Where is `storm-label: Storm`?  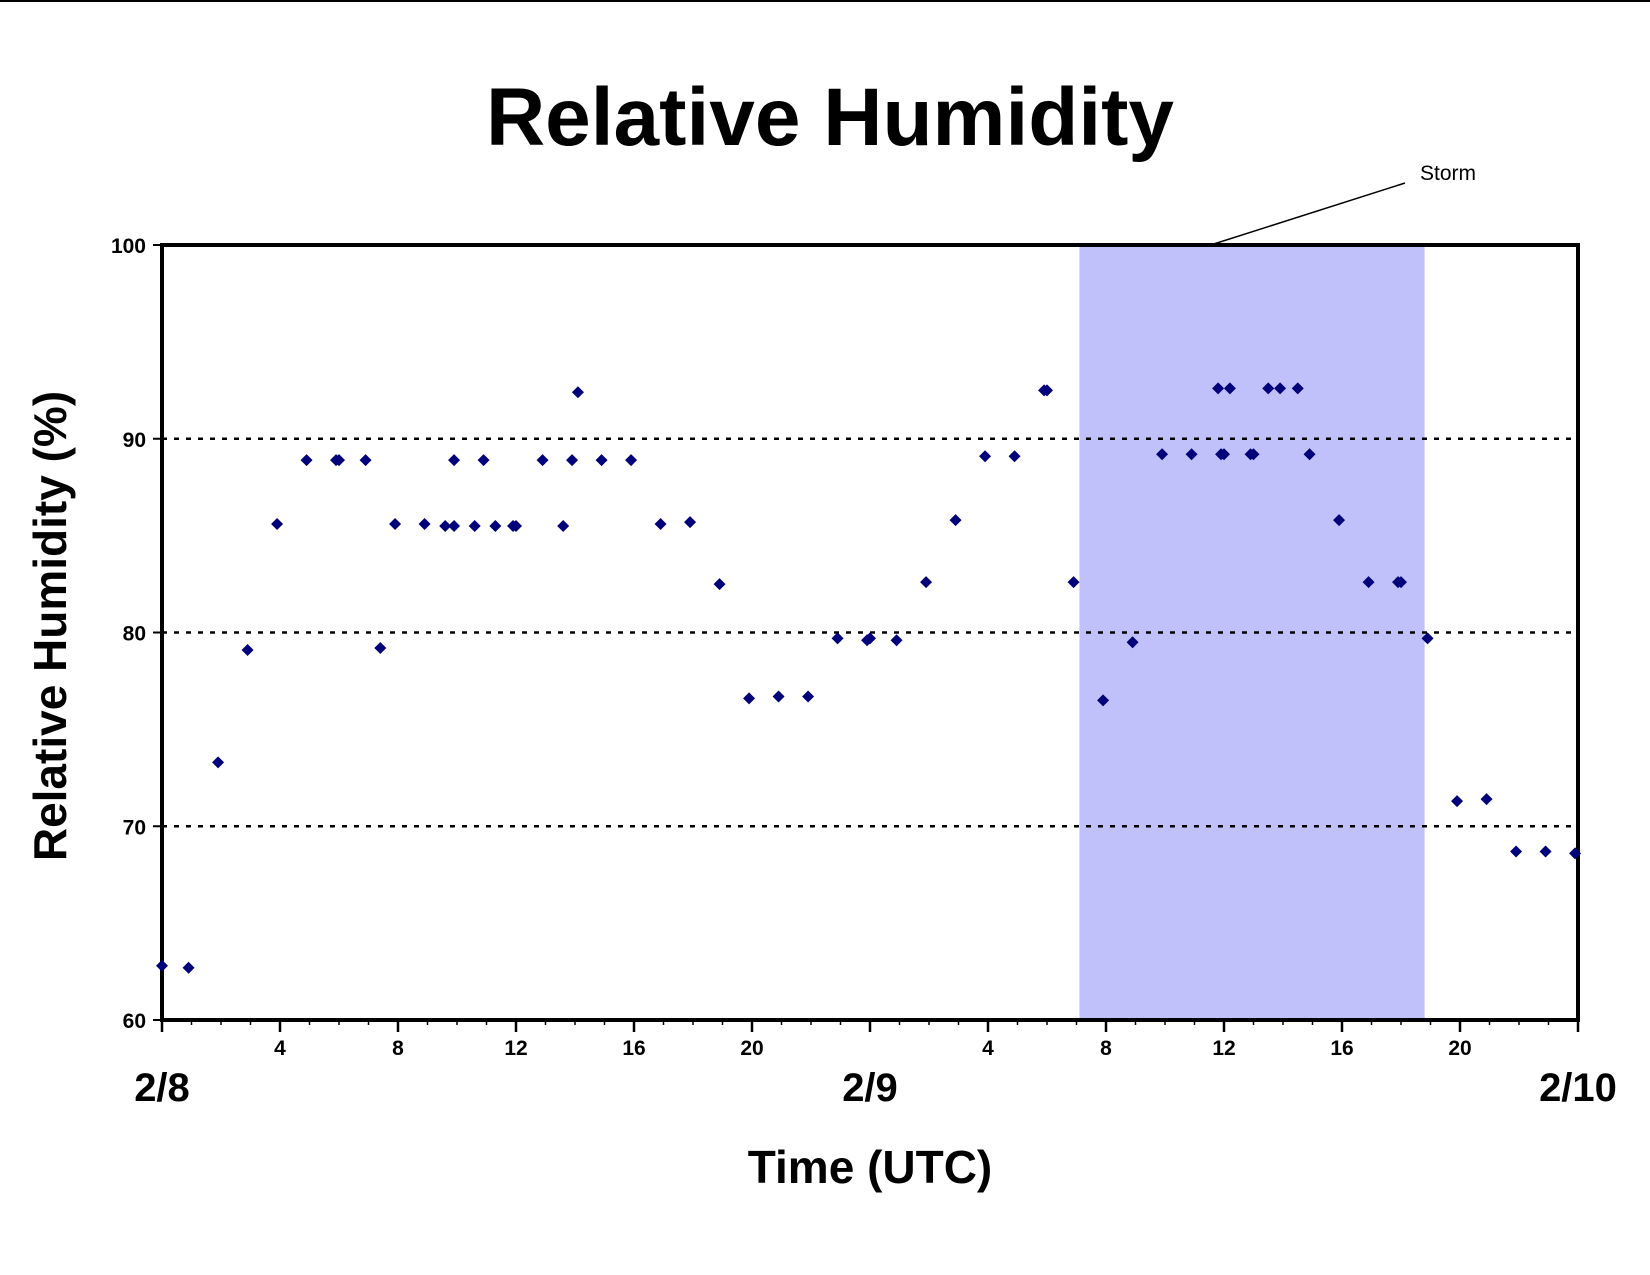 storm-label: Storm is located at coordinates (1448, 173).